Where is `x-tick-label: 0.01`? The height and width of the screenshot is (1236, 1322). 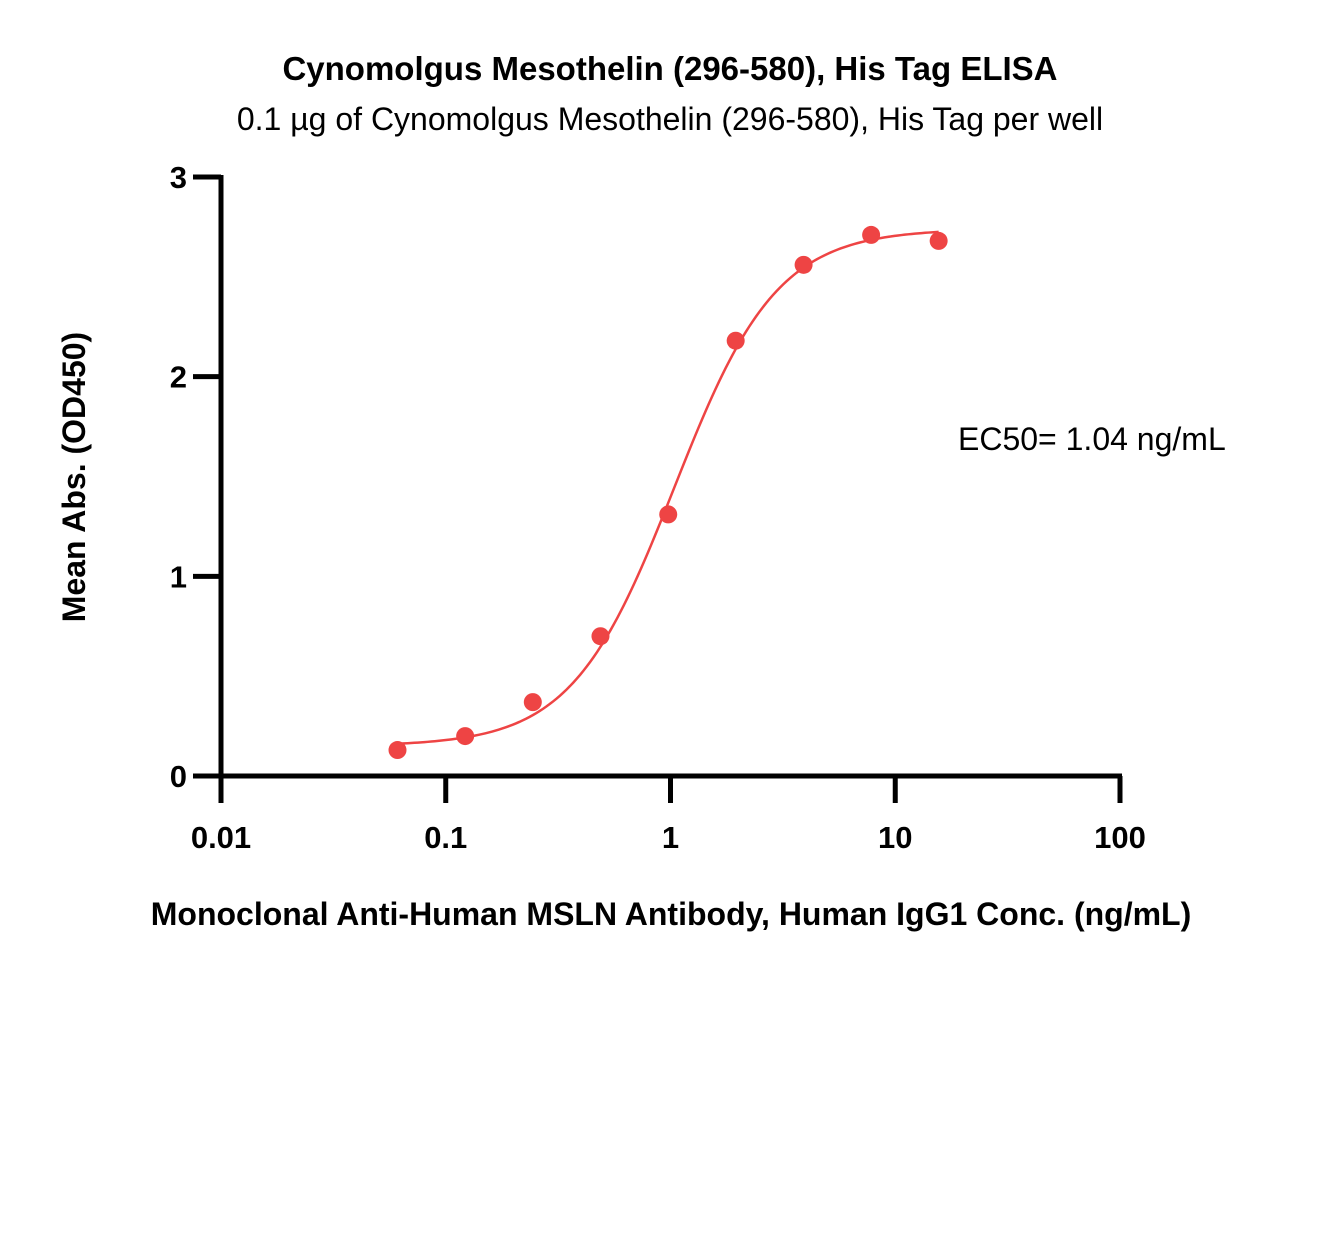 x-tick-label: 0.01 is located at coordinates (221, 837).